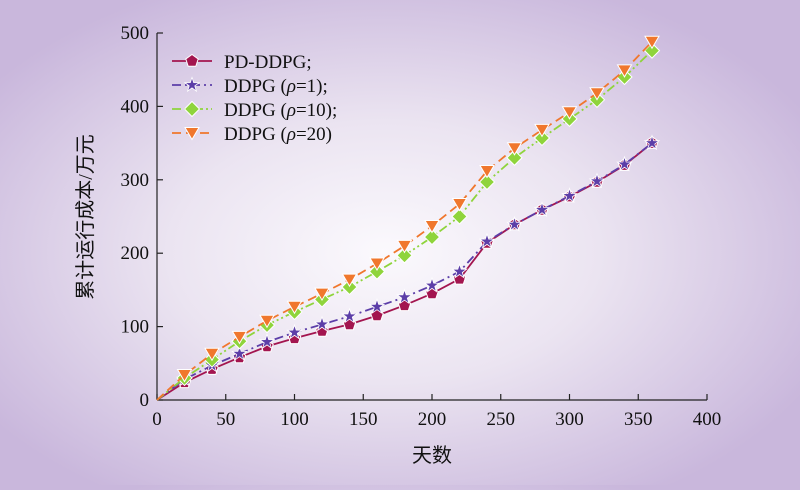  I want to click on x-tick-label: 0, so click(157, 419).